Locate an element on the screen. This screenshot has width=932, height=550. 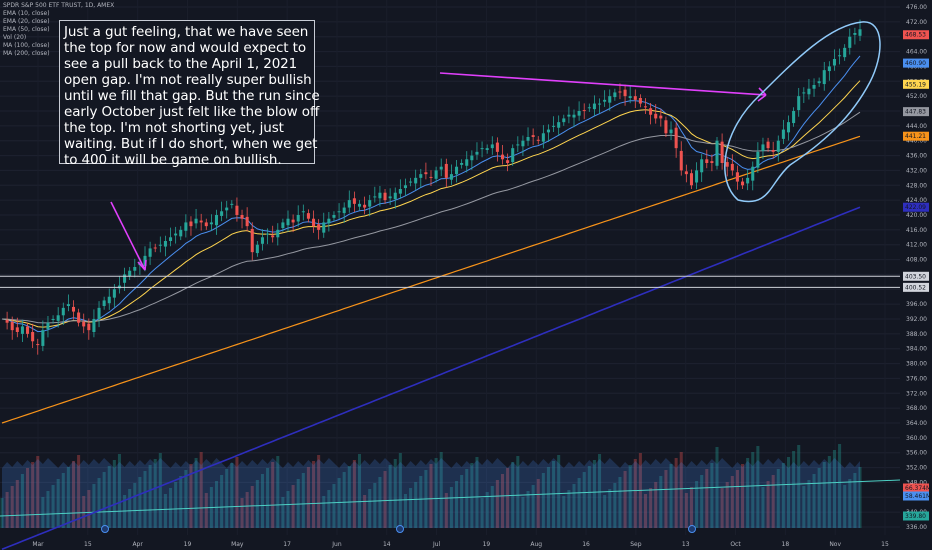
time-tick-label: 19 is located at coordinates (188, 544).